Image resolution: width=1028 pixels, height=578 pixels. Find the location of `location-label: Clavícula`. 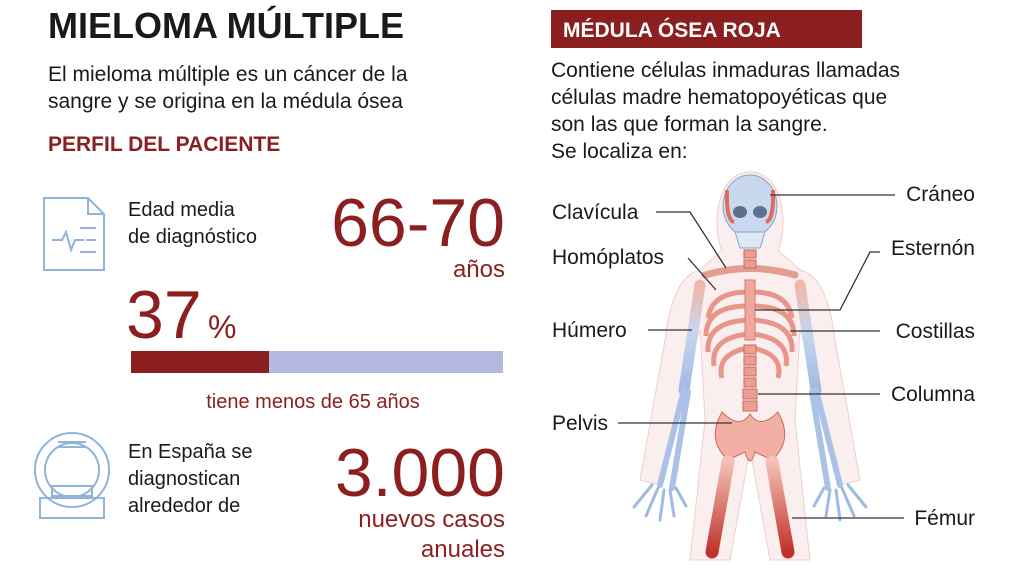

location-label: Clavícula is located at coordinates (595, 212).